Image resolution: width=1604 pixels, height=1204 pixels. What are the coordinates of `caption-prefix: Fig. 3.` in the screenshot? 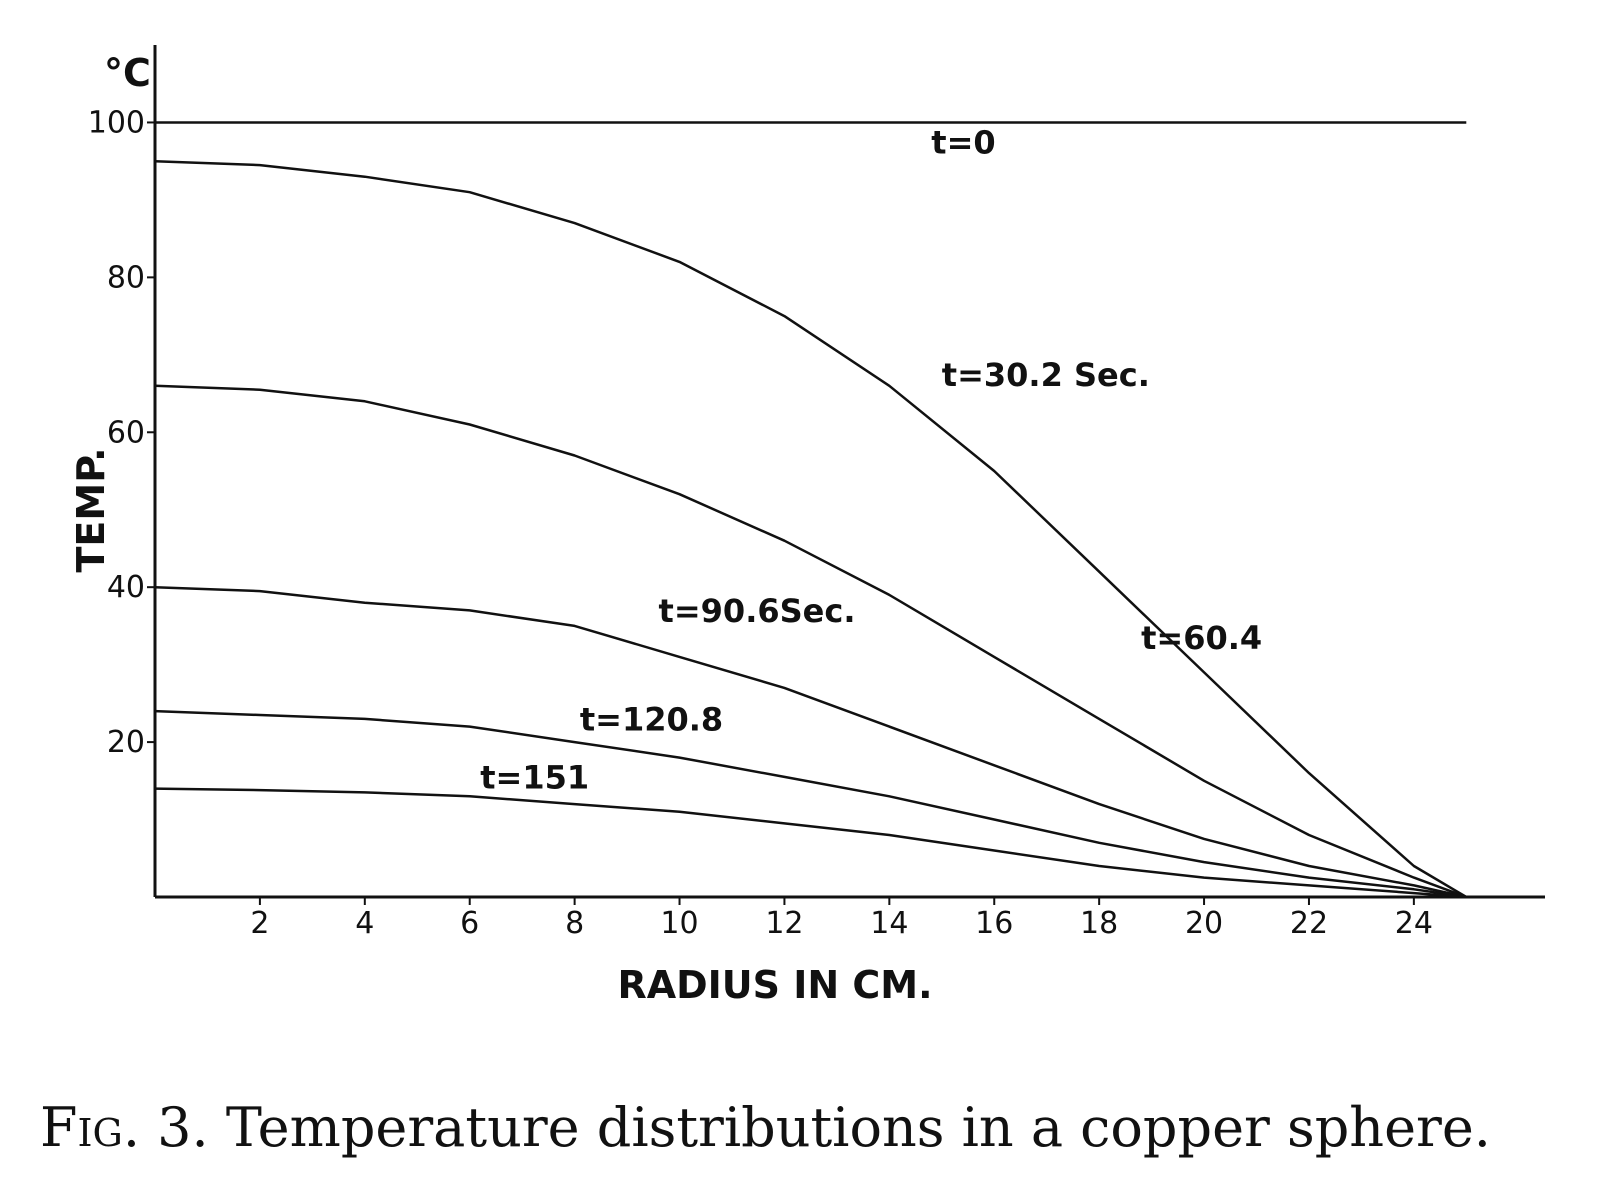 It's located at (124, 1127).